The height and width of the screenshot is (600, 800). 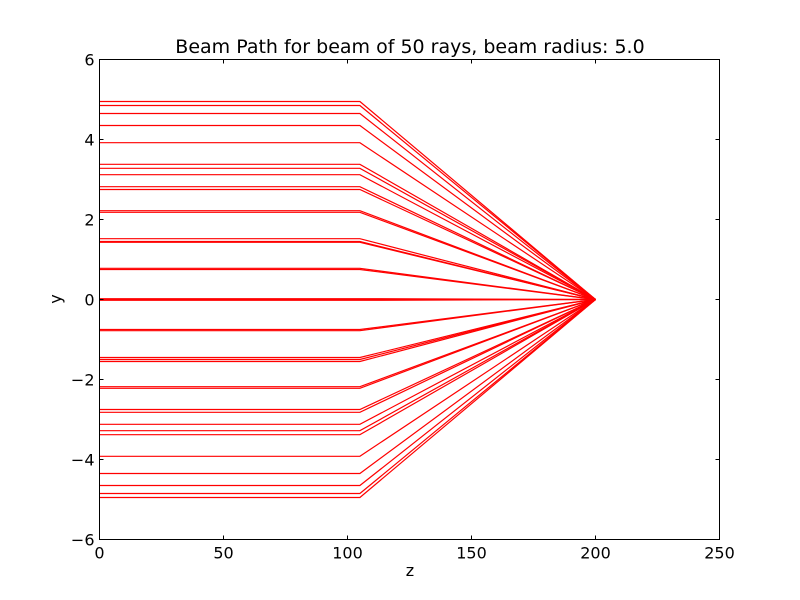 What do you see at coordinates (89, 220) in the screenshot?
I see `y-tick-label: 2` at bounding box center [89, 220].